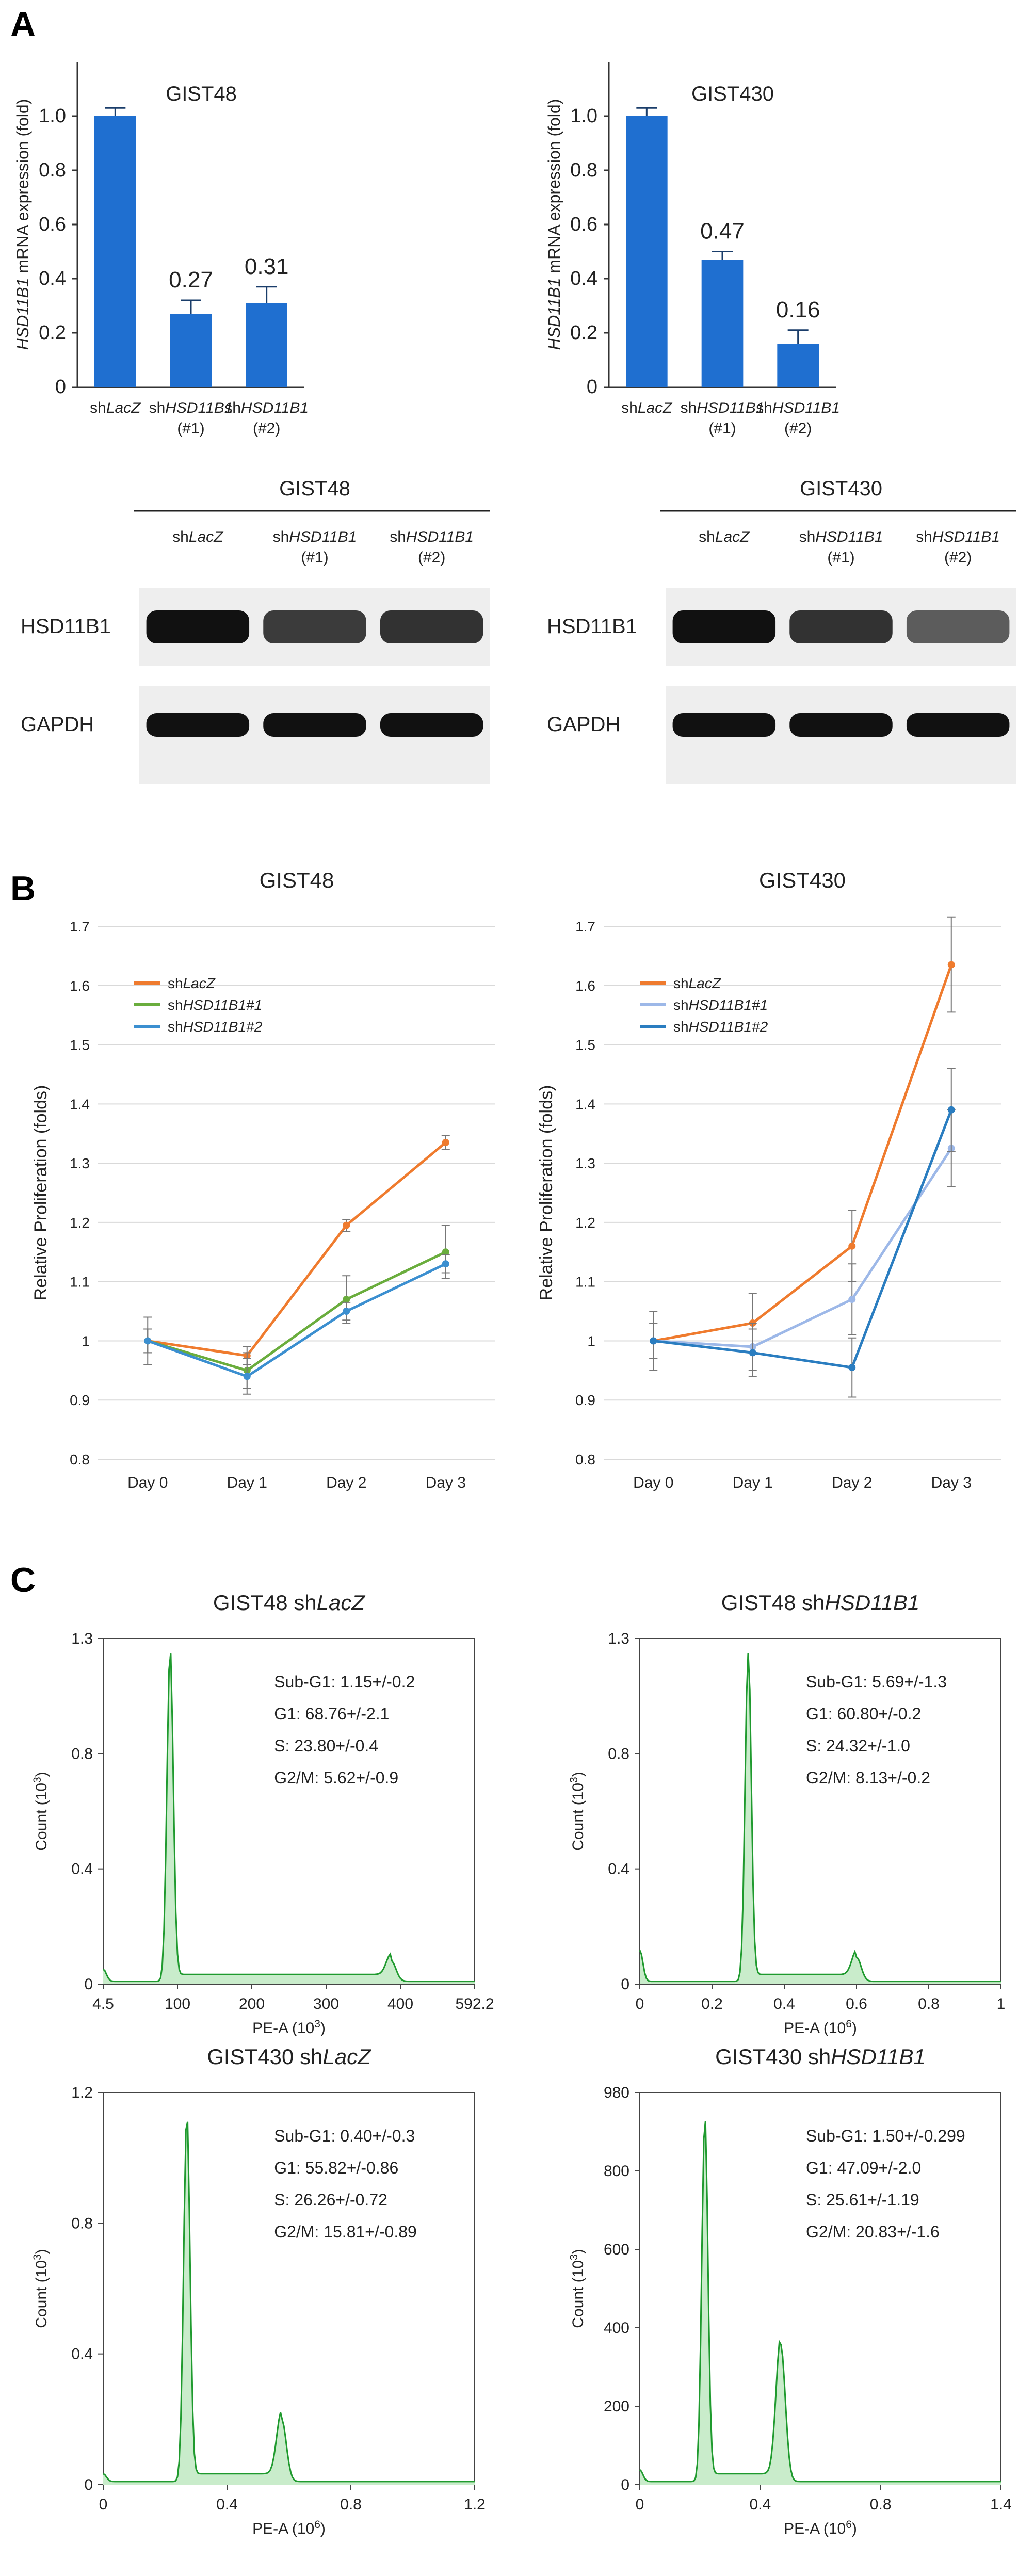 Image resolution: width=1034 pixels, height=2576 pixels. Describe the element at coordinates (475, 2505) in the screenshot. I see `x-tick-label: 1.2` at that location.